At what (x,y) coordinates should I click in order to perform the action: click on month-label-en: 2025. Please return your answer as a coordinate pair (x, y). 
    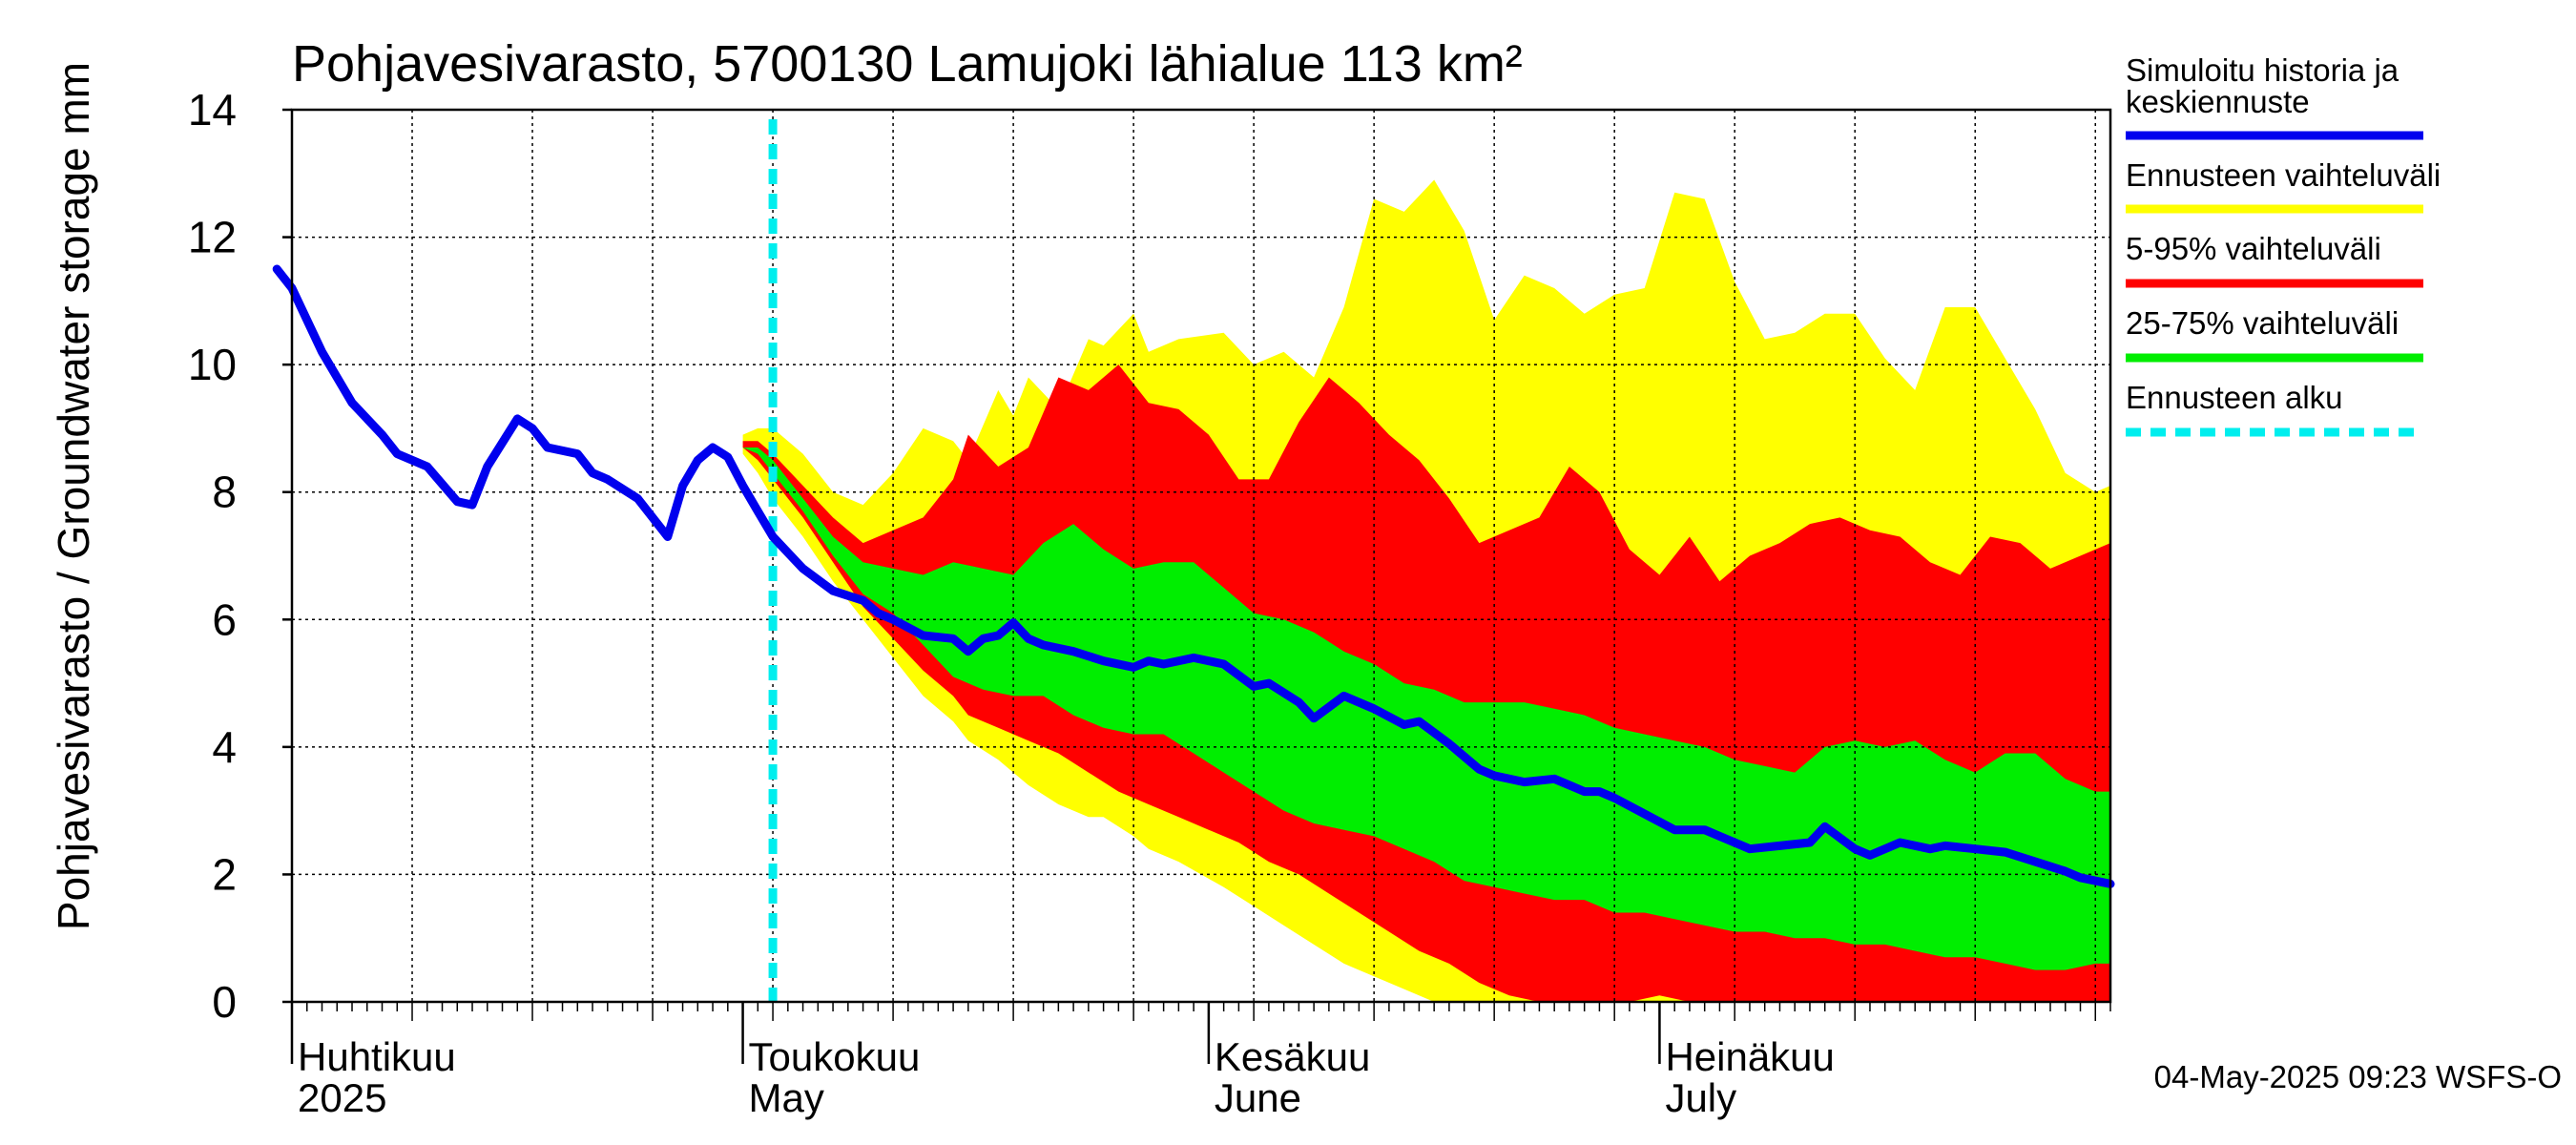
    Looking at the image, I should click on (342, 1098).